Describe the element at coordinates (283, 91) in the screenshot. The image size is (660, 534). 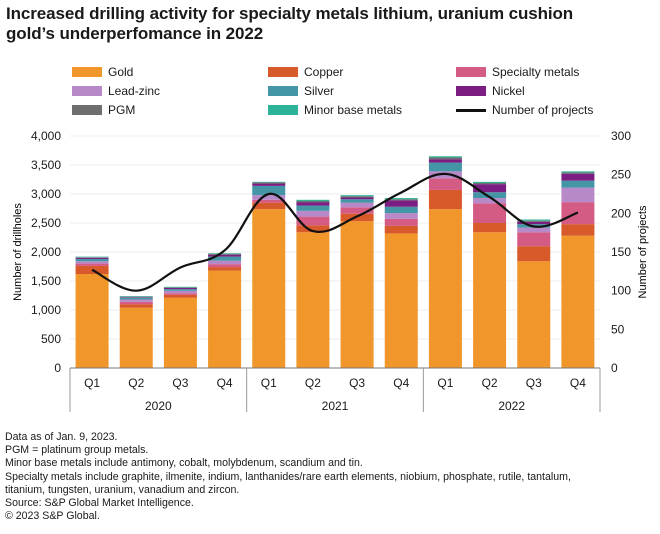
I see `legend-swatch-silver` at that location.